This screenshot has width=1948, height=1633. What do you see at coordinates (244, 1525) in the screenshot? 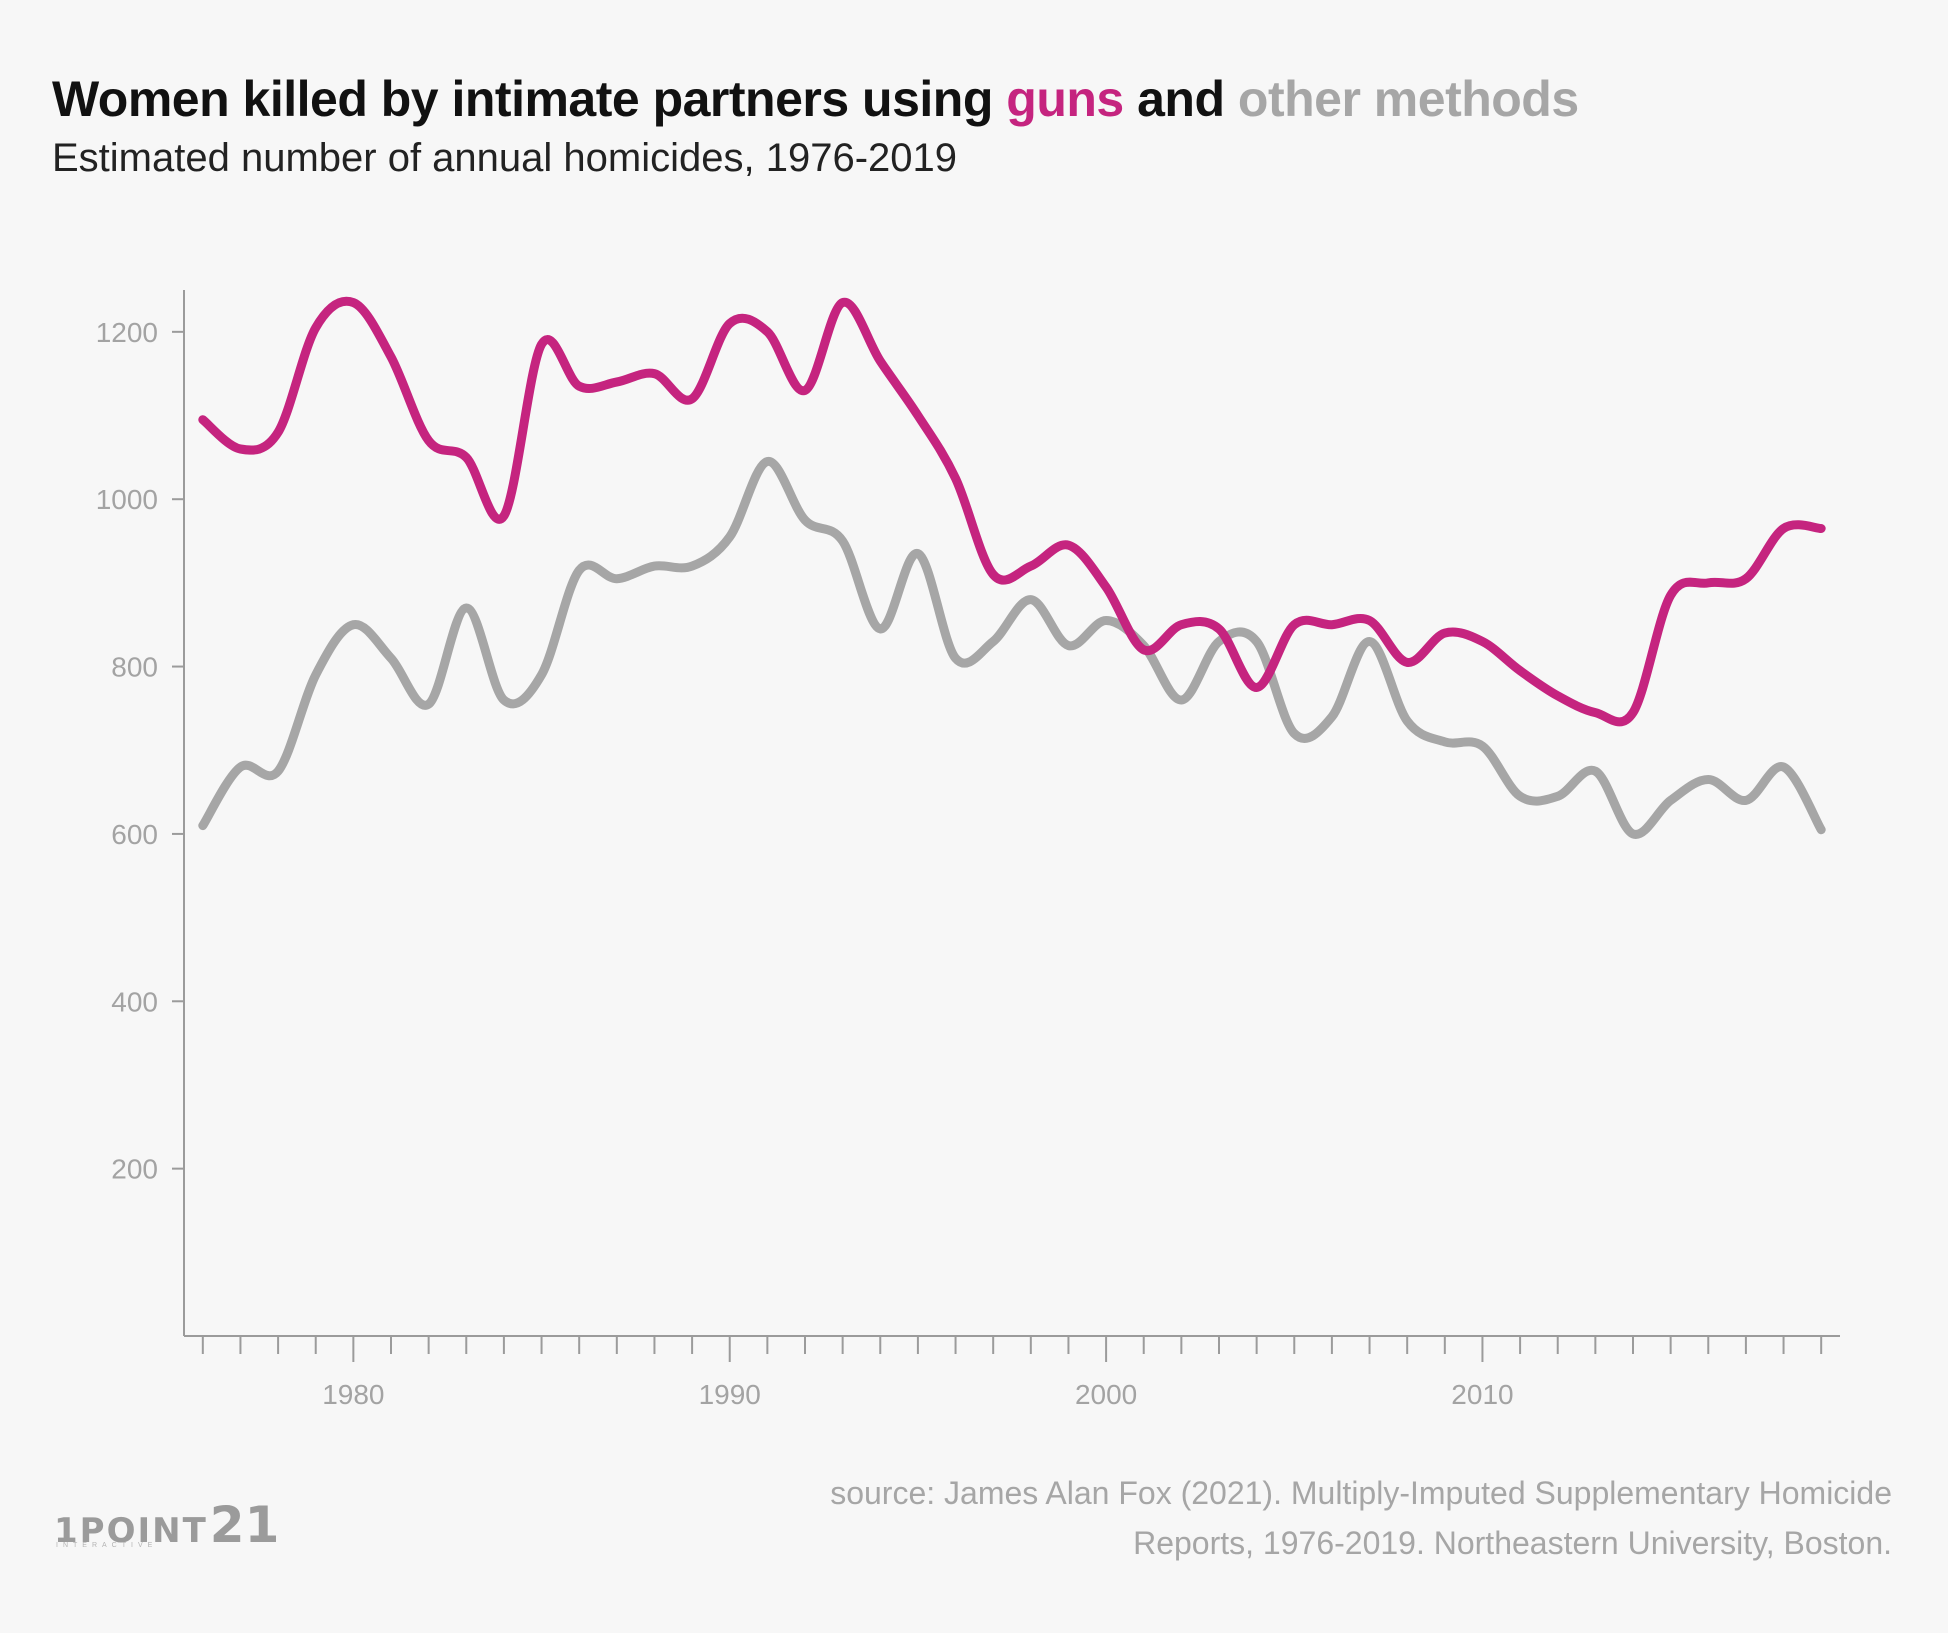
I see `logo-number: 21` at bounding box center [244, 1525].